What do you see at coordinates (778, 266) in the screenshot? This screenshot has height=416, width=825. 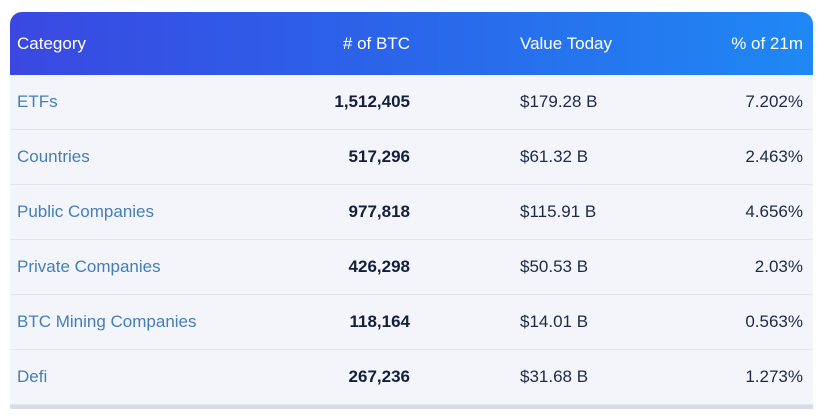 I see `pct-cell: 2.03%` at bounding box center [778, 266].